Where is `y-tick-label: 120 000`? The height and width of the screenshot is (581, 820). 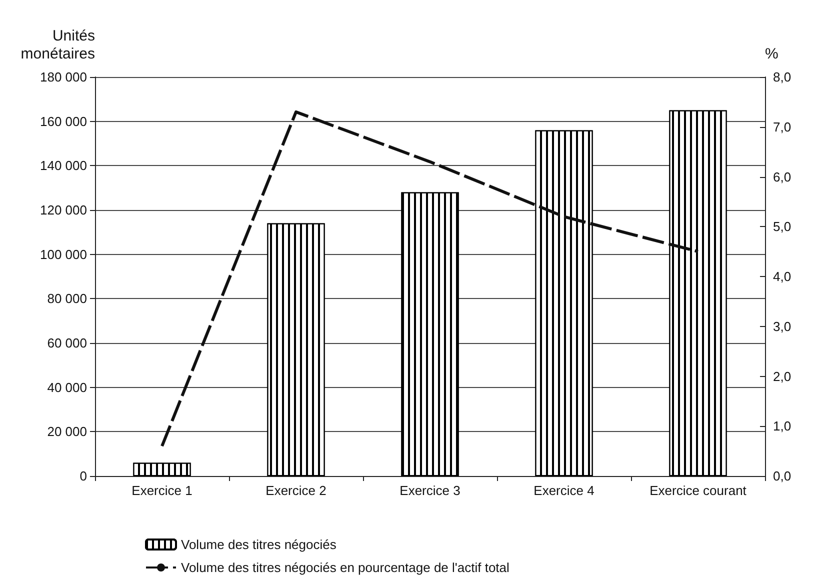
y-tick-label: 120 000 is located at coordinates (63, 210).